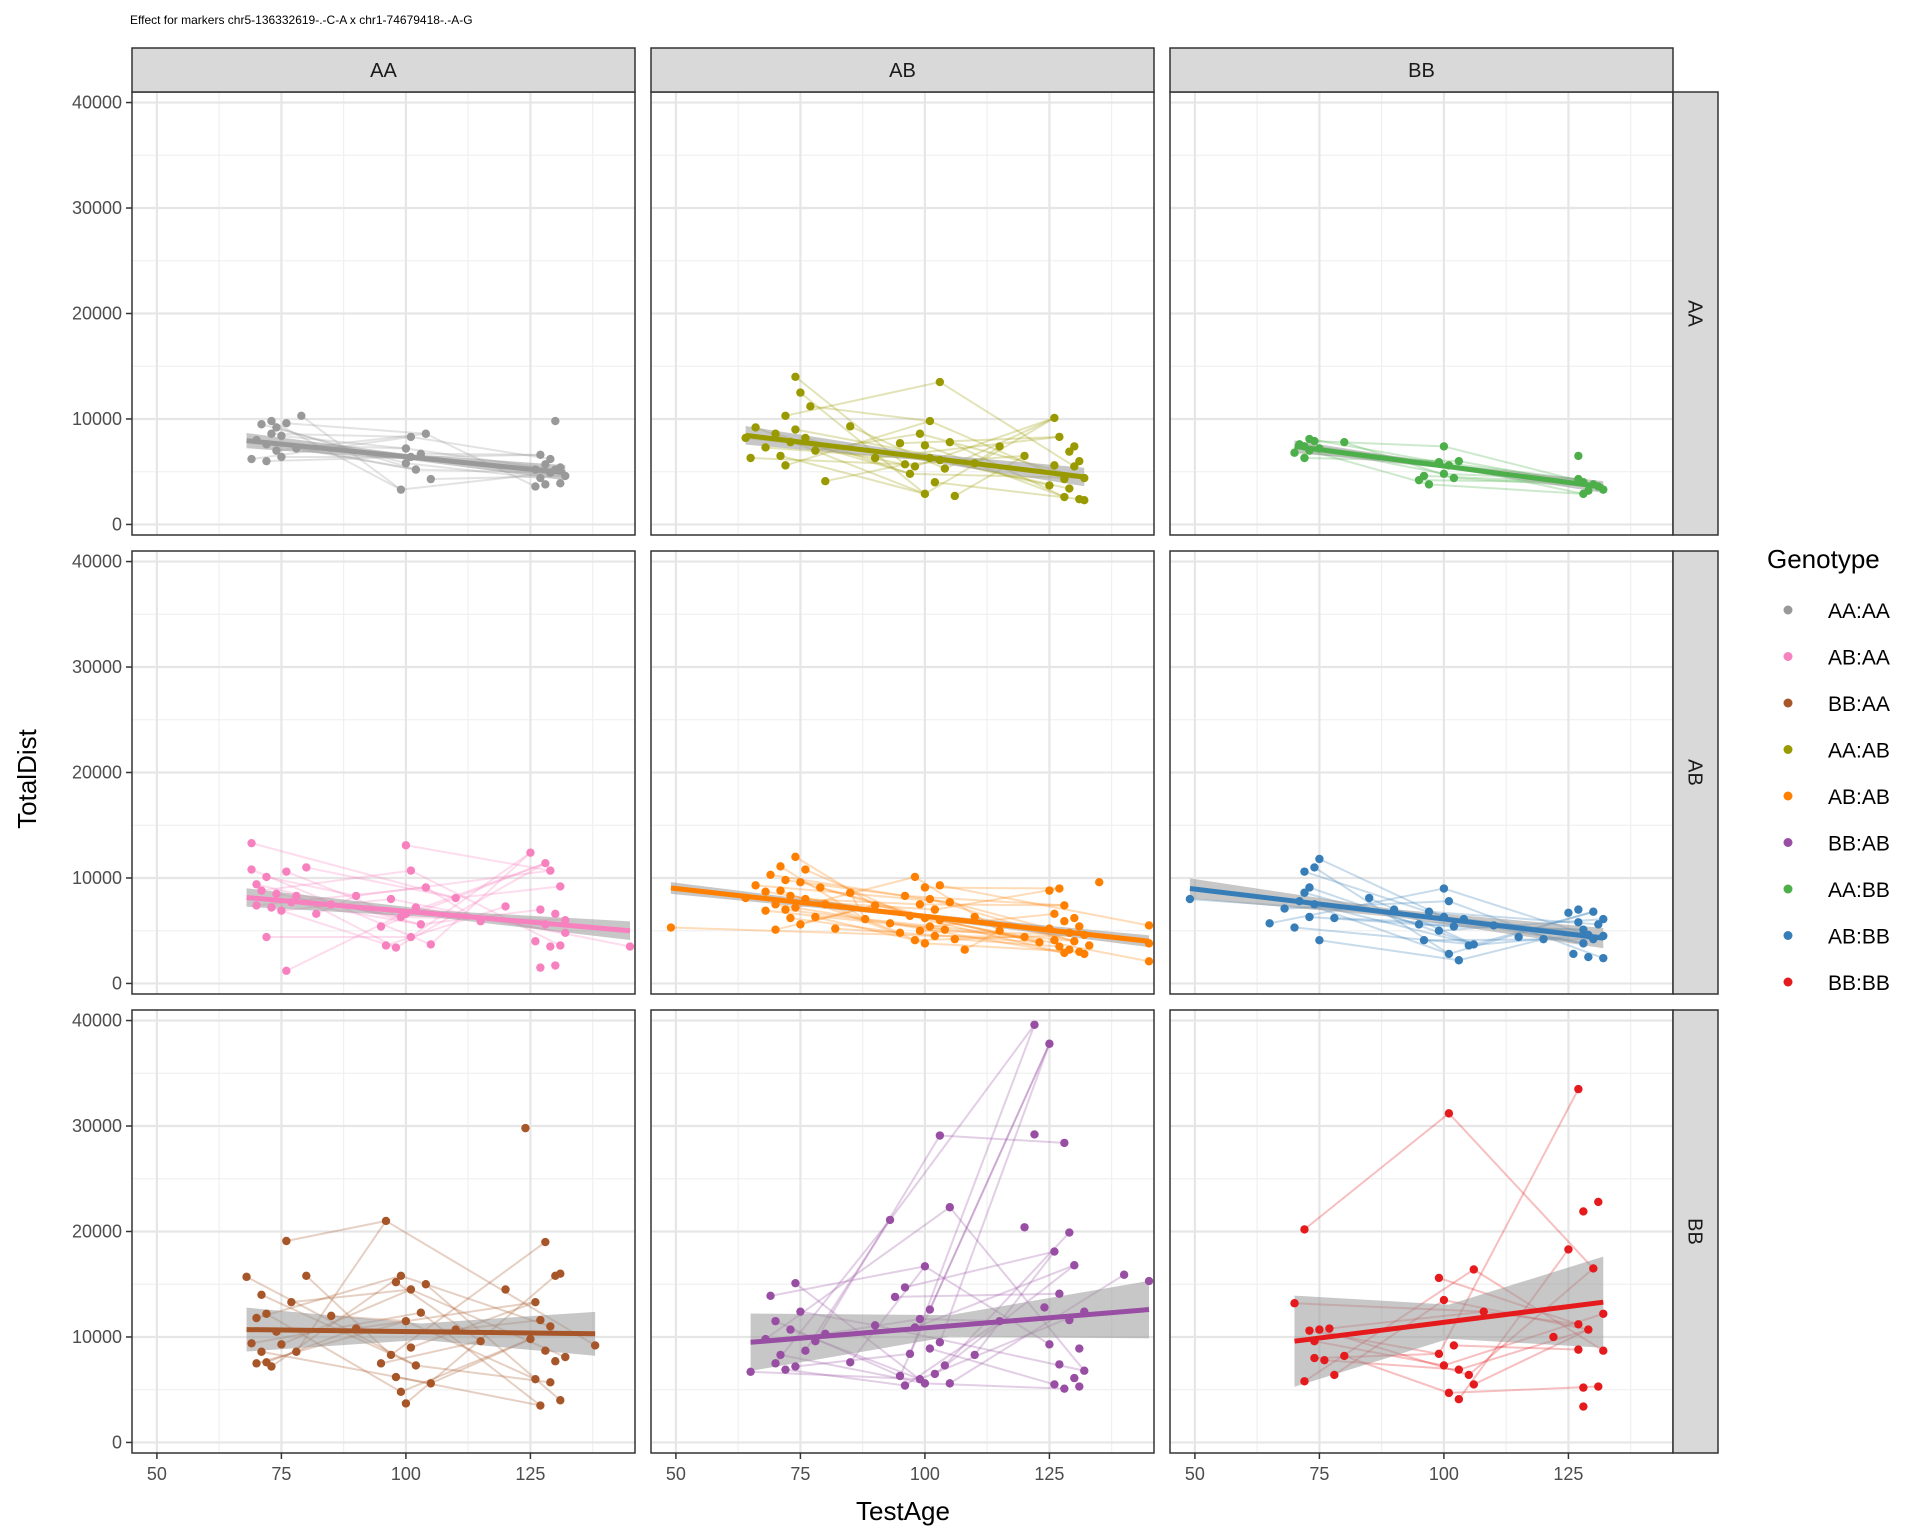 Image resolution: width=1920 pixels, height=1536 pixels. I want to click on y-tick-label: 40000, so click(97, 103).